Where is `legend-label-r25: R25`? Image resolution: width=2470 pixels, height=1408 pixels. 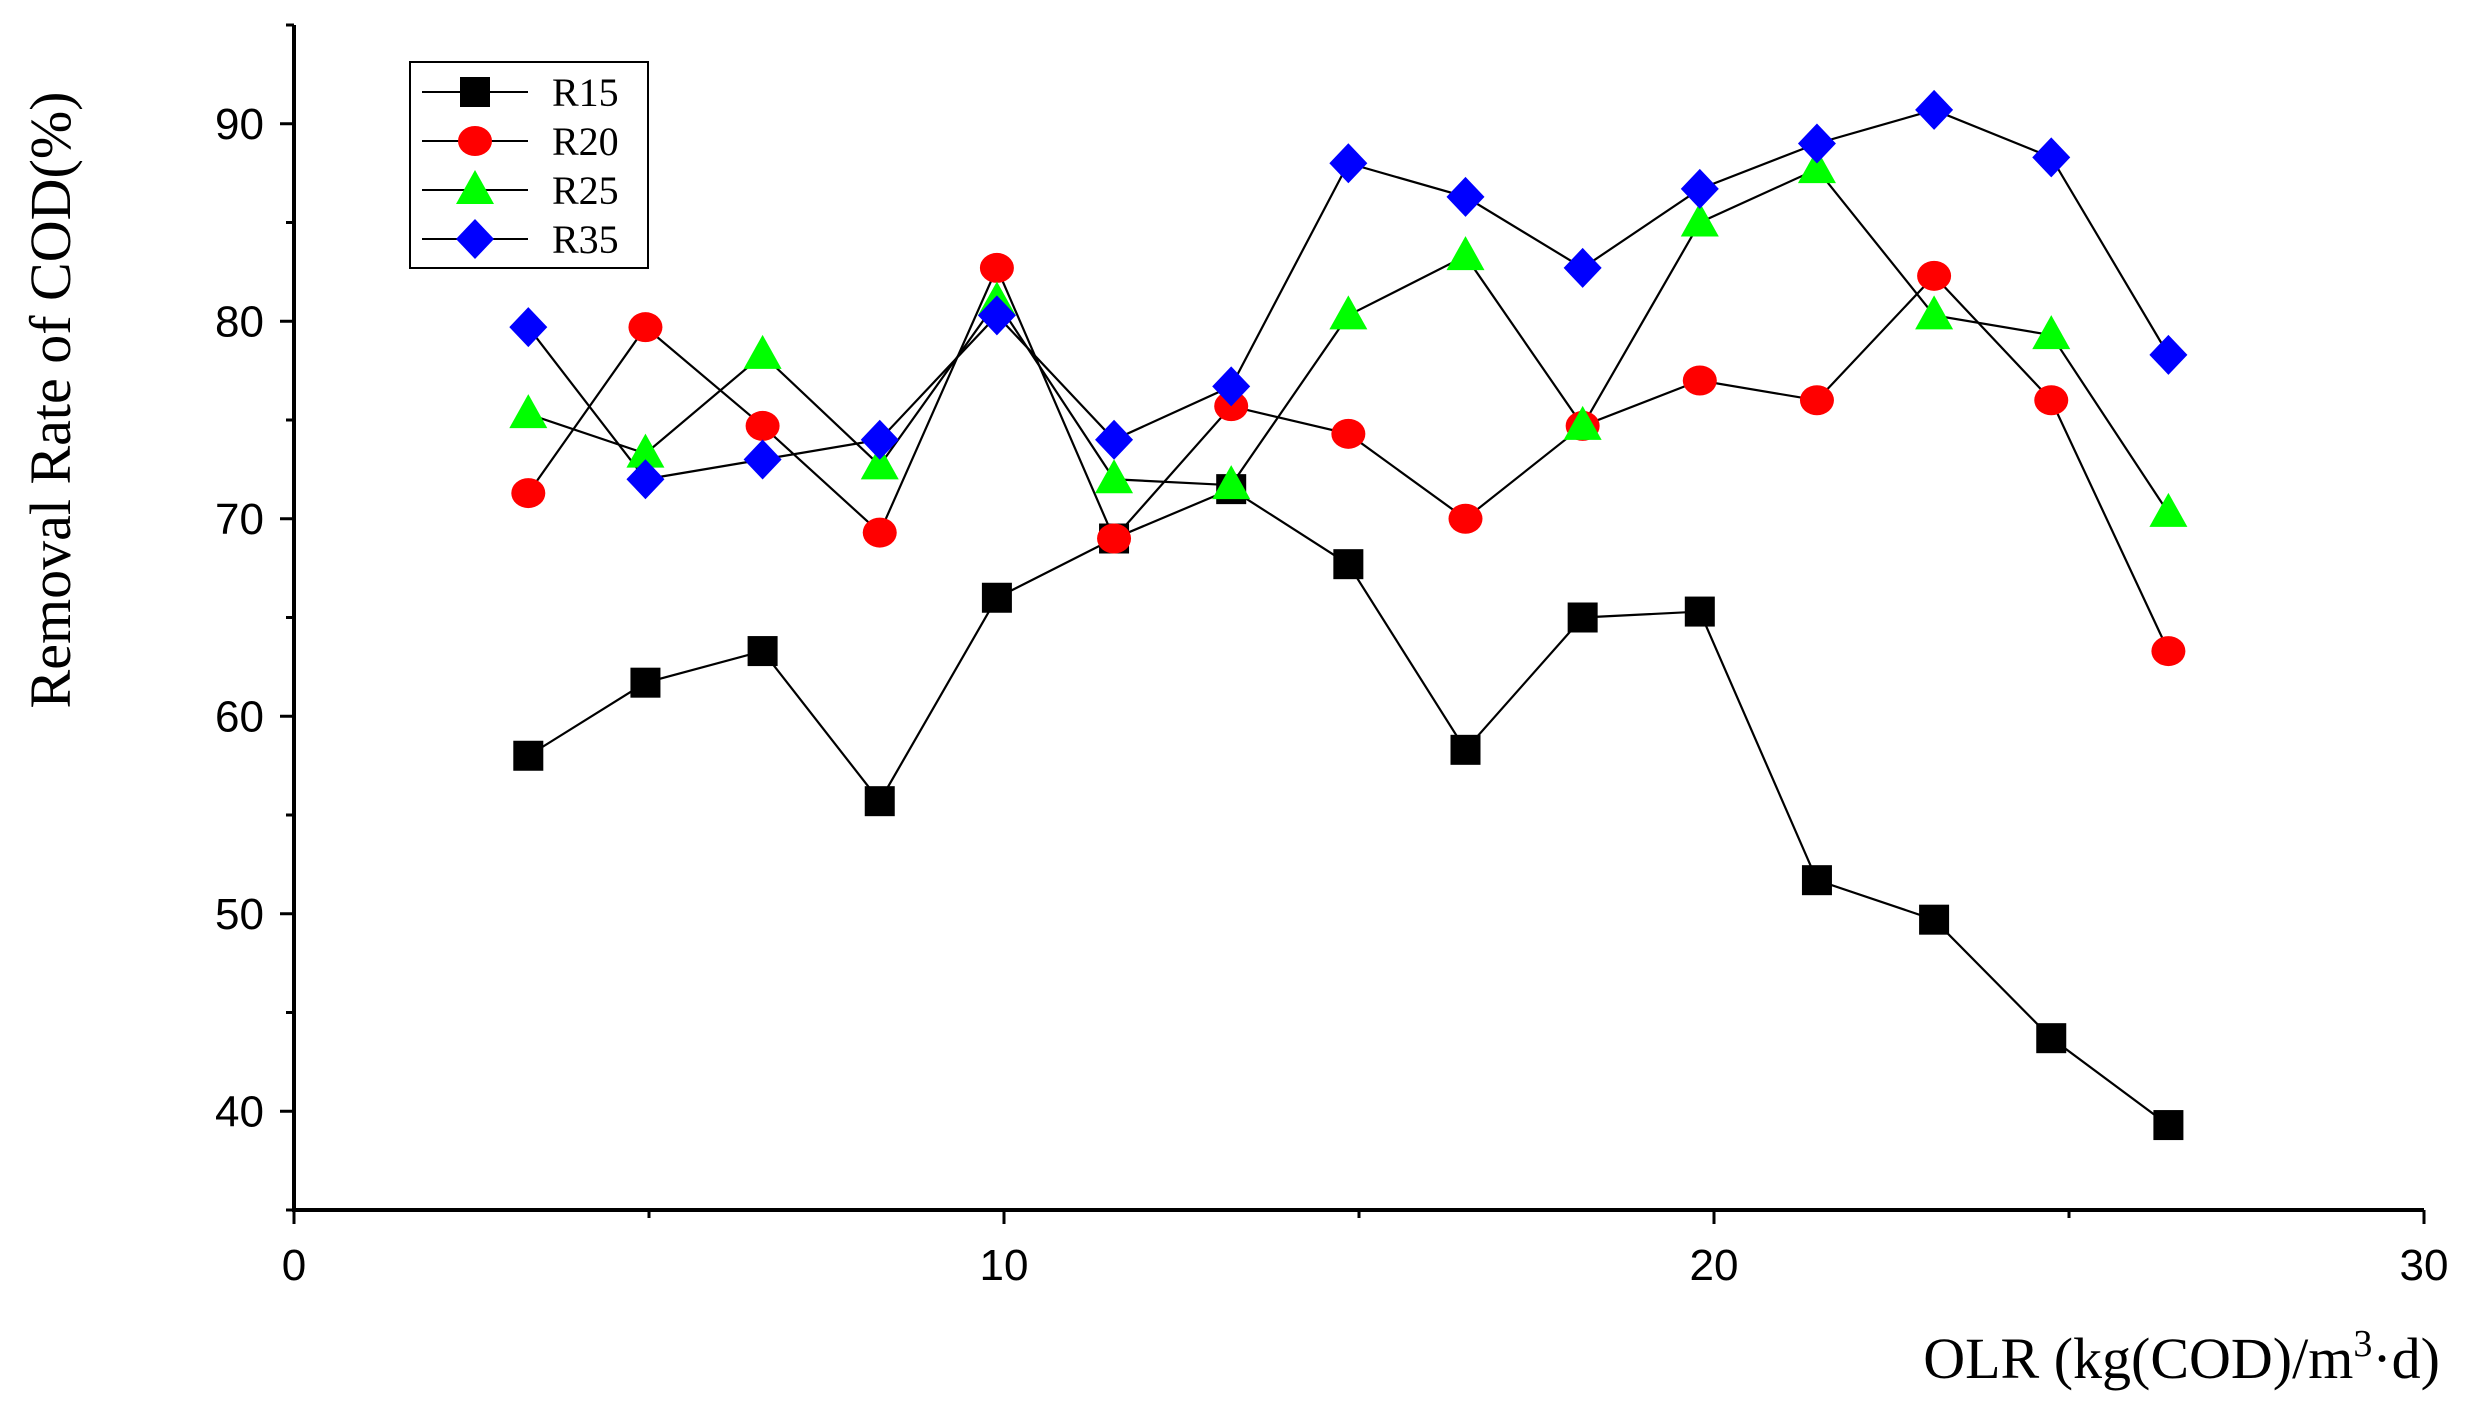
legend-label-r25: R25 is located at coordinates (585, 190).